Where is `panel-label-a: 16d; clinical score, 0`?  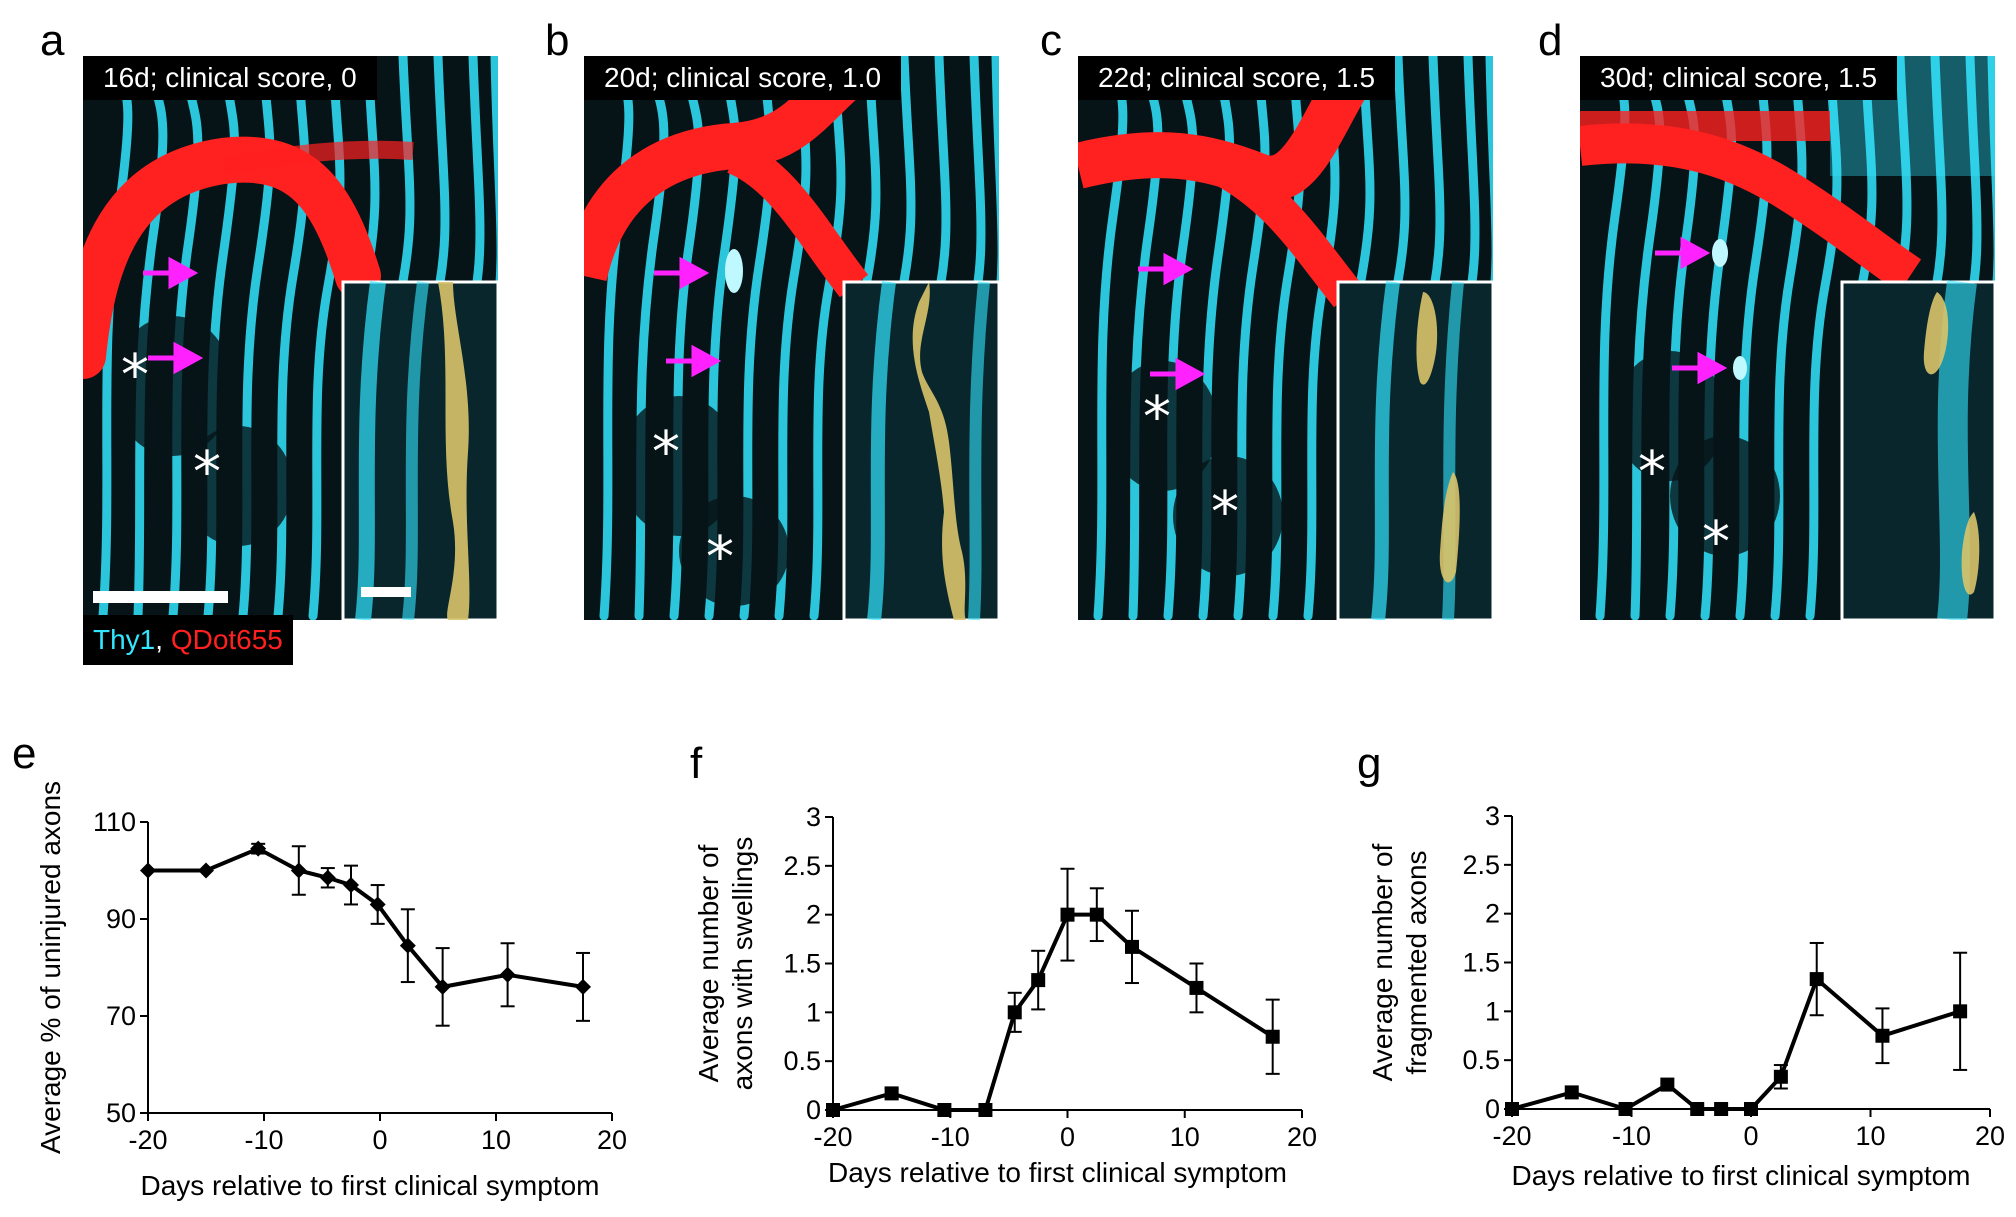 panel-label-a: 16d; clinical score, 0 is located at coordinates (230, 78).